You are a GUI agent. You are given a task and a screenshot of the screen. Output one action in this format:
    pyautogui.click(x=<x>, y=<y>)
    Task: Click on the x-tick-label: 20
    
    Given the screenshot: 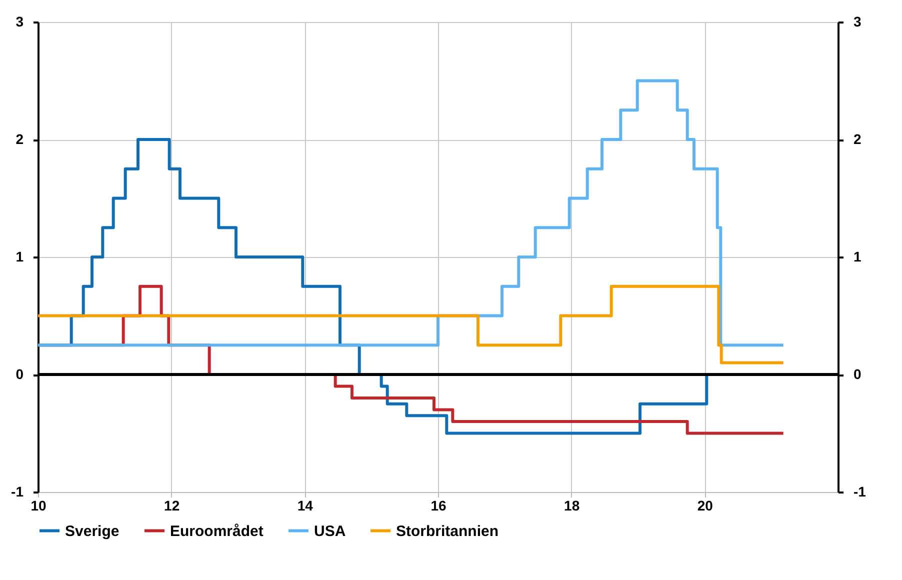 What is the action you would take?
    pyautogui.click(x=705, y=506)
    